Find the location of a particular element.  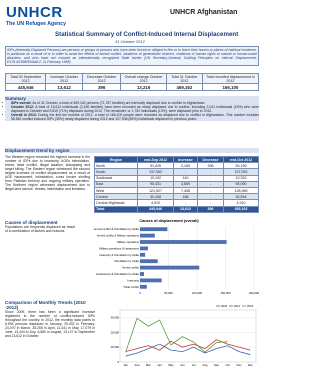

x-tick-label: Jun is located at coordinates (182, 365).